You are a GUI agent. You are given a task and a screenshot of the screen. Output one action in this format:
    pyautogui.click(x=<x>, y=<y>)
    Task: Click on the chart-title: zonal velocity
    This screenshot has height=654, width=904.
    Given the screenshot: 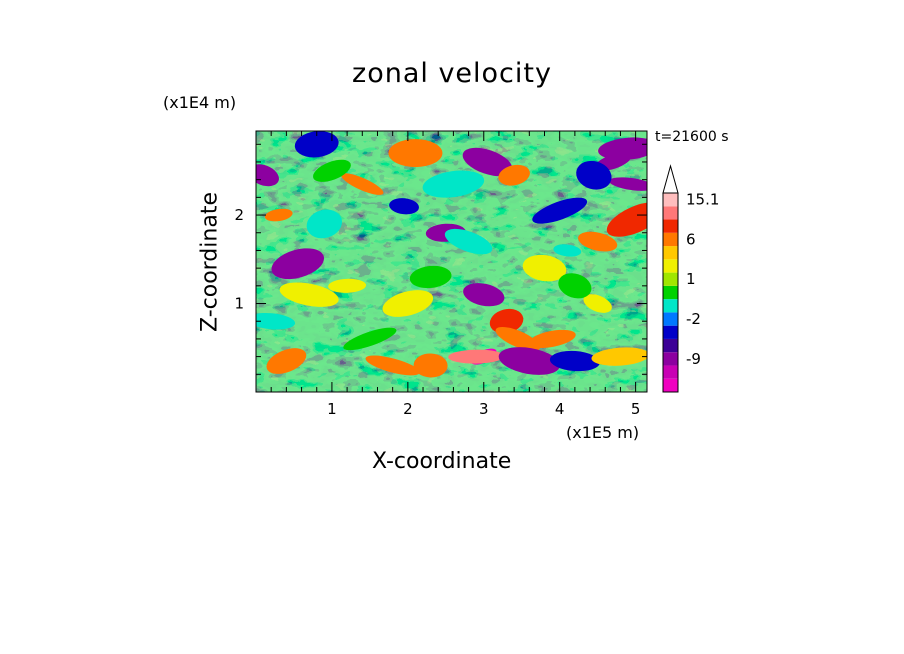 What is the action you would take?
    pyautogui.click(x=452, y=73)
    